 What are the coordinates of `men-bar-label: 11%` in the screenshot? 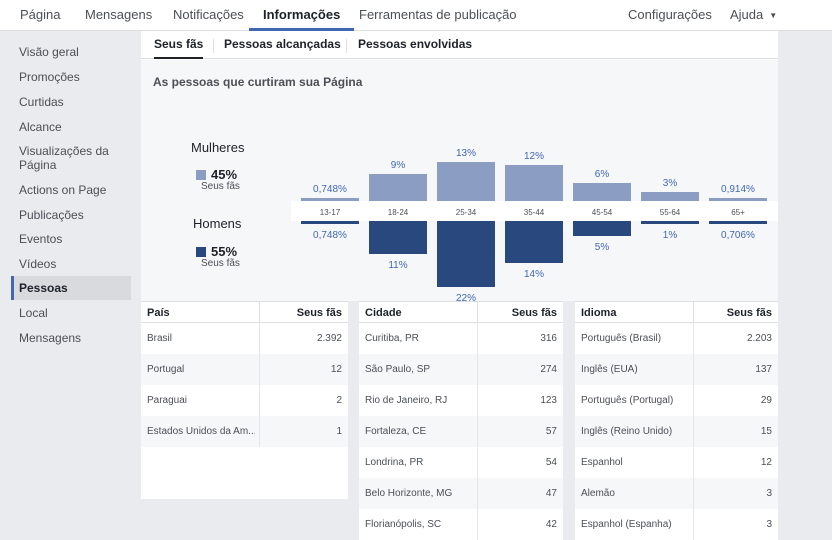 It's located at (397, 265).